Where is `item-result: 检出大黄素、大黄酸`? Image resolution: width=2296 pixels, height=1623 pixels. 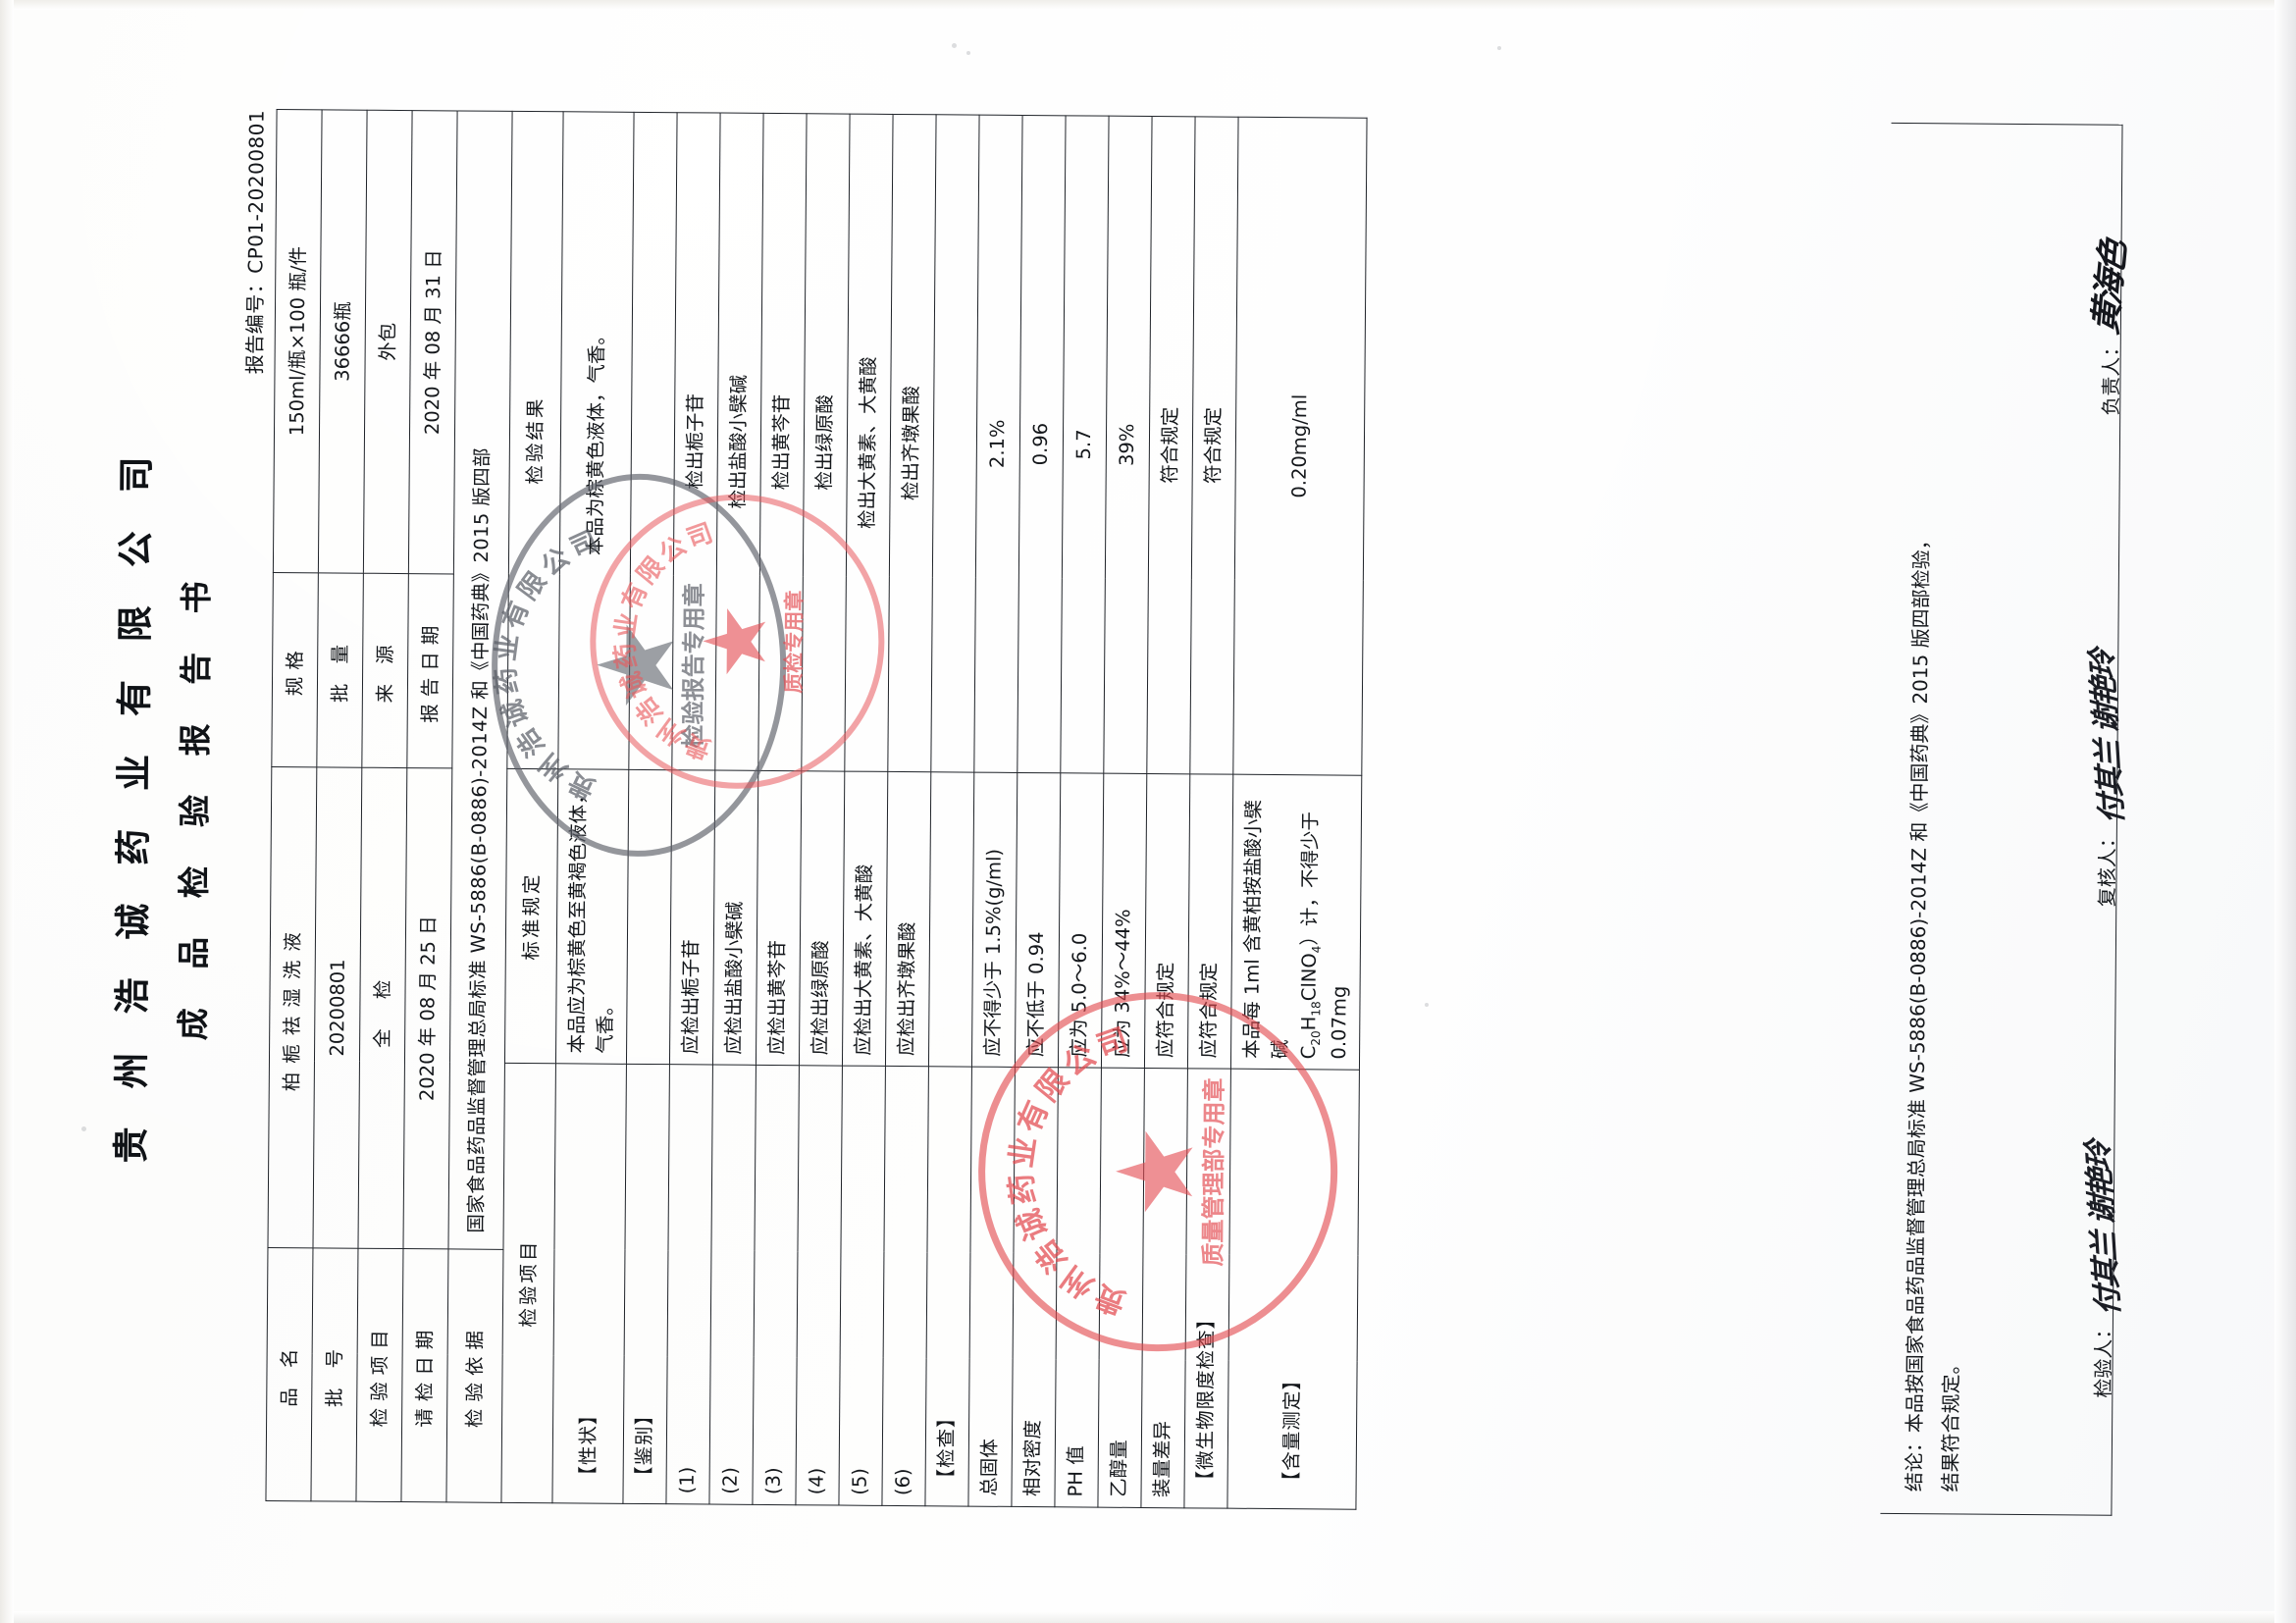 item-result: 检出大黄素、大黄酸 is located at coordinates (868, 443).